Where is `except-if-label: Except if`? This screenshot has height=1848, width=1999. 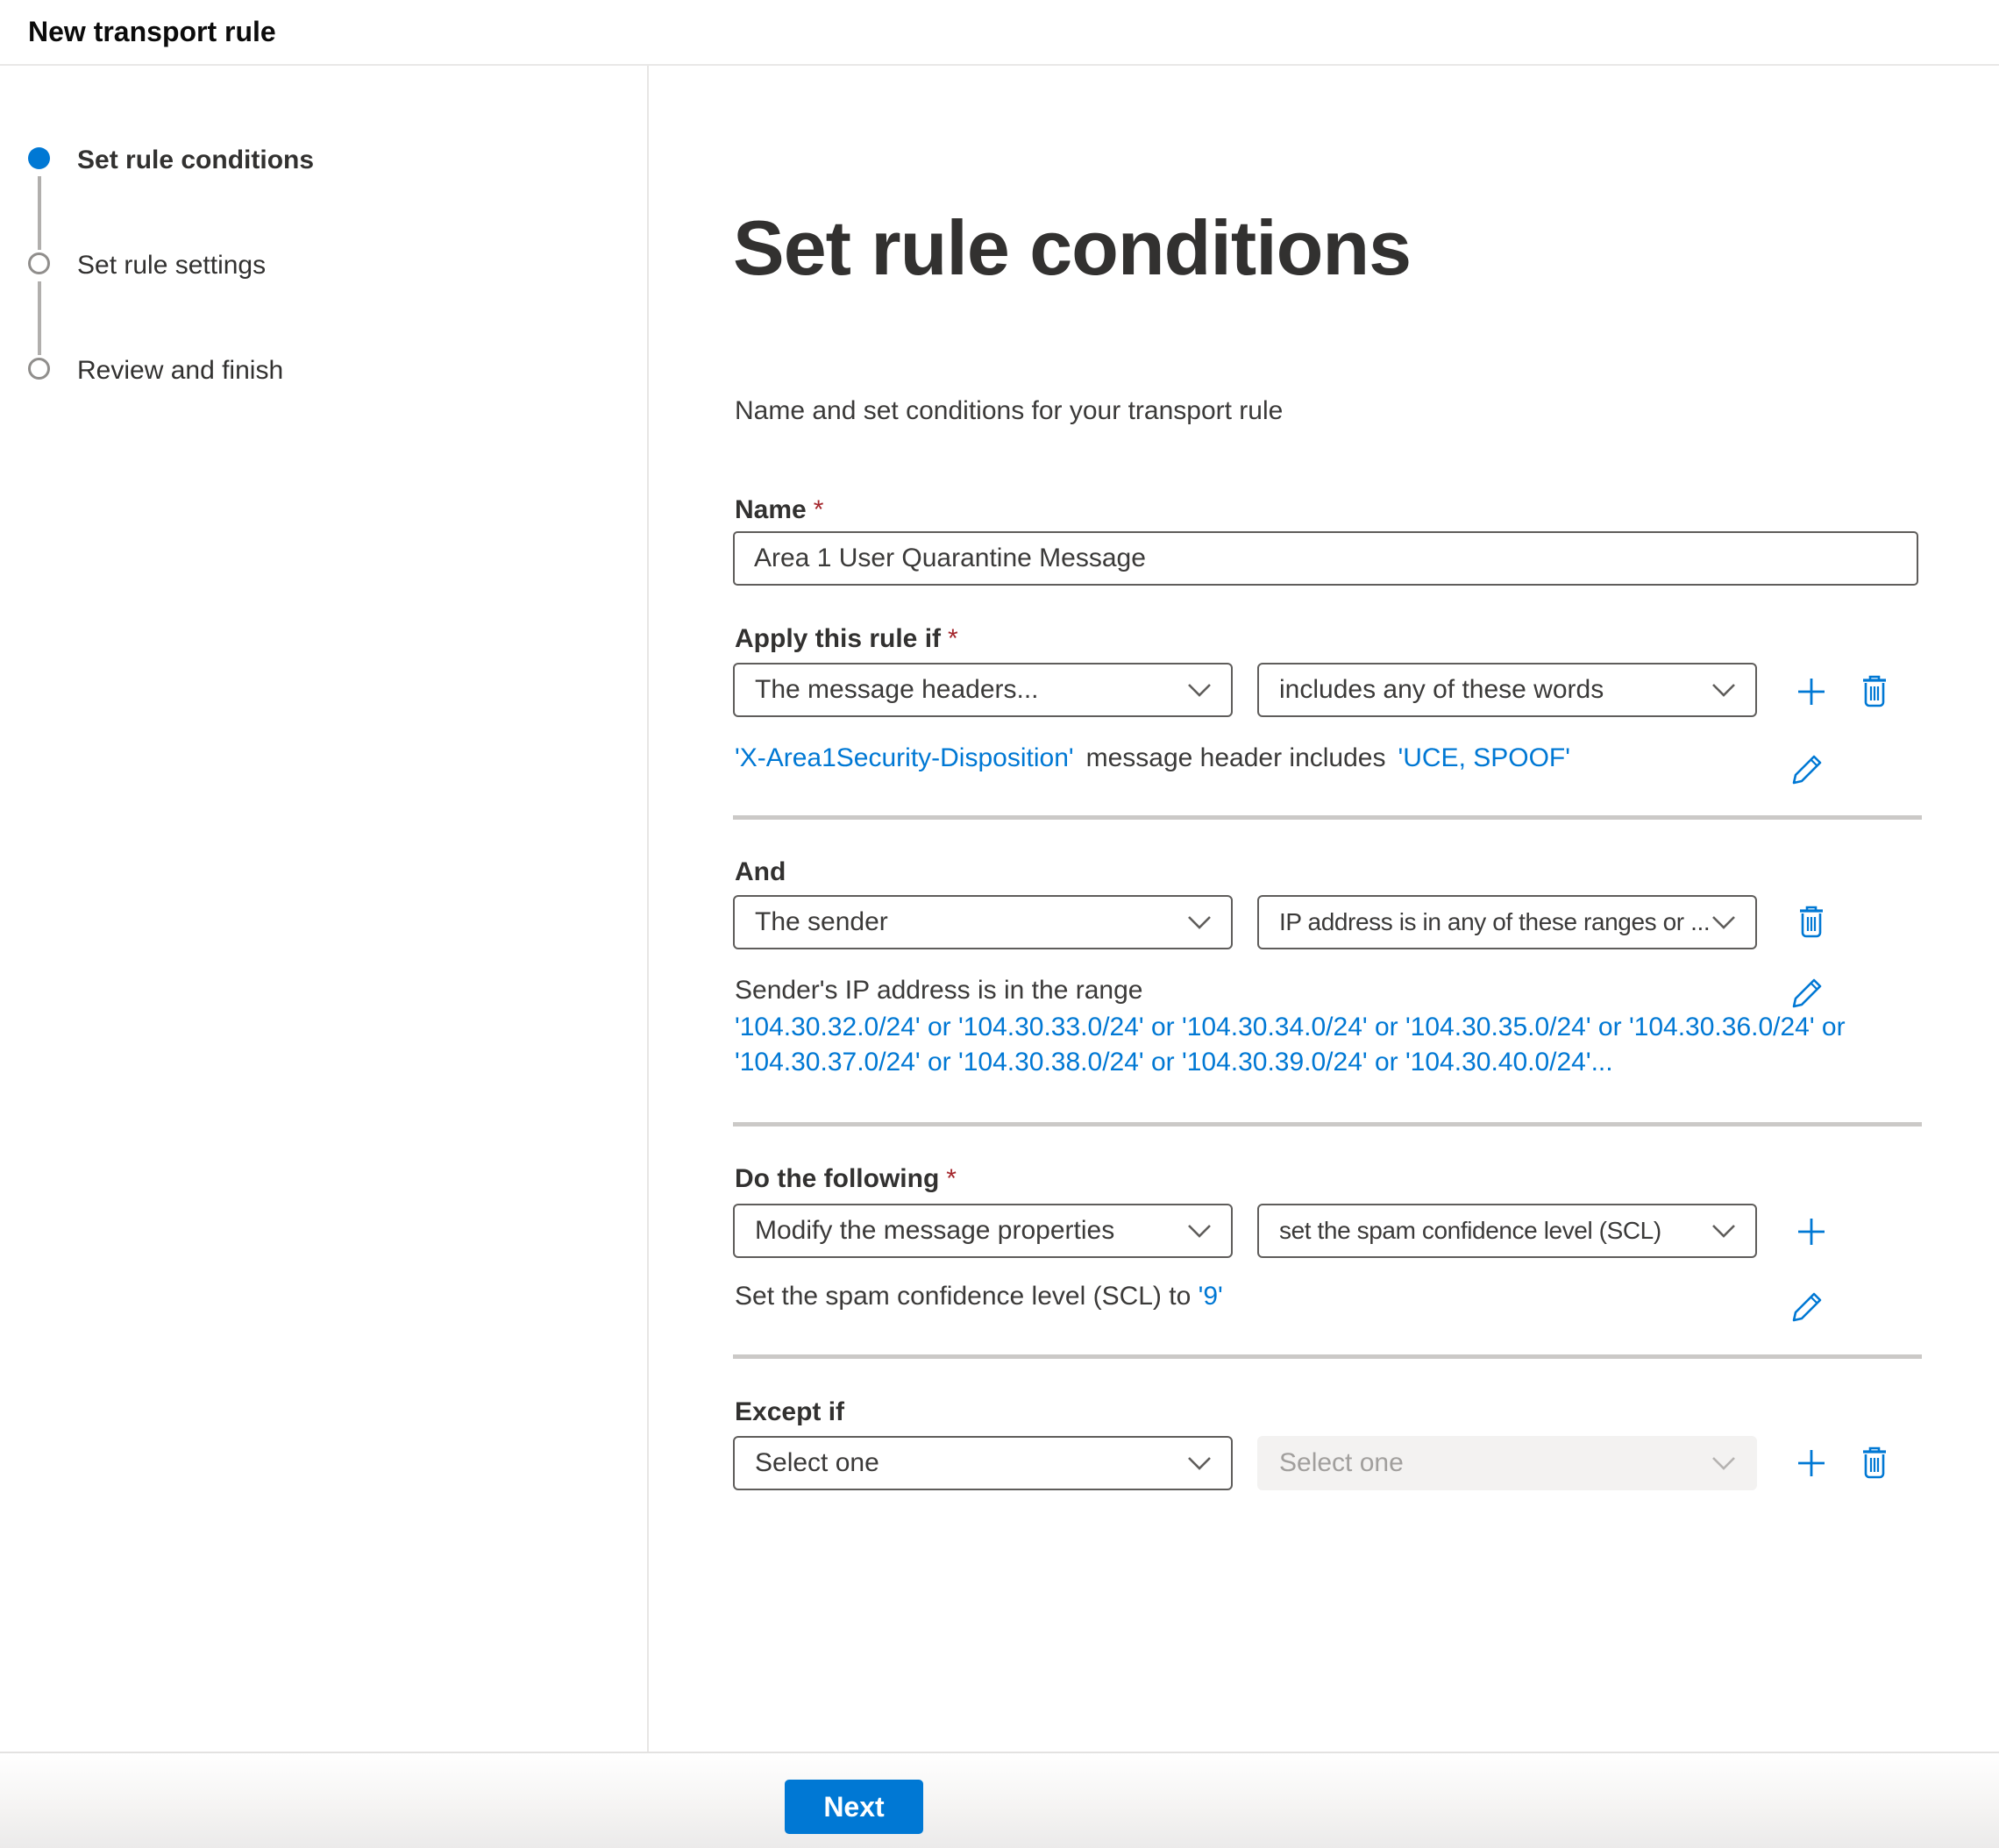 except-if-label: Except if is located at coordinates (790, 1411).